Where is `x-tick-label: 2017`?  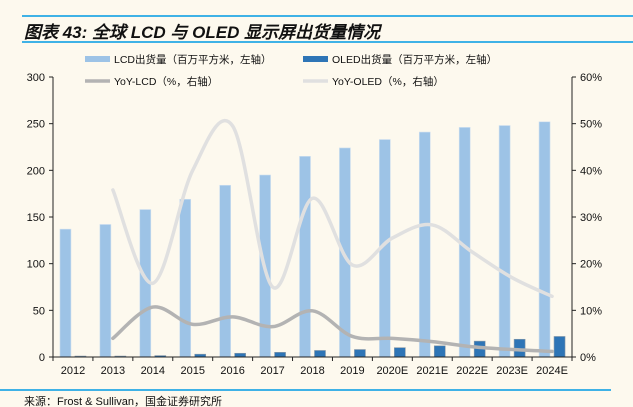
x-tick-label: 2017 is located at coordinates (272, 371).